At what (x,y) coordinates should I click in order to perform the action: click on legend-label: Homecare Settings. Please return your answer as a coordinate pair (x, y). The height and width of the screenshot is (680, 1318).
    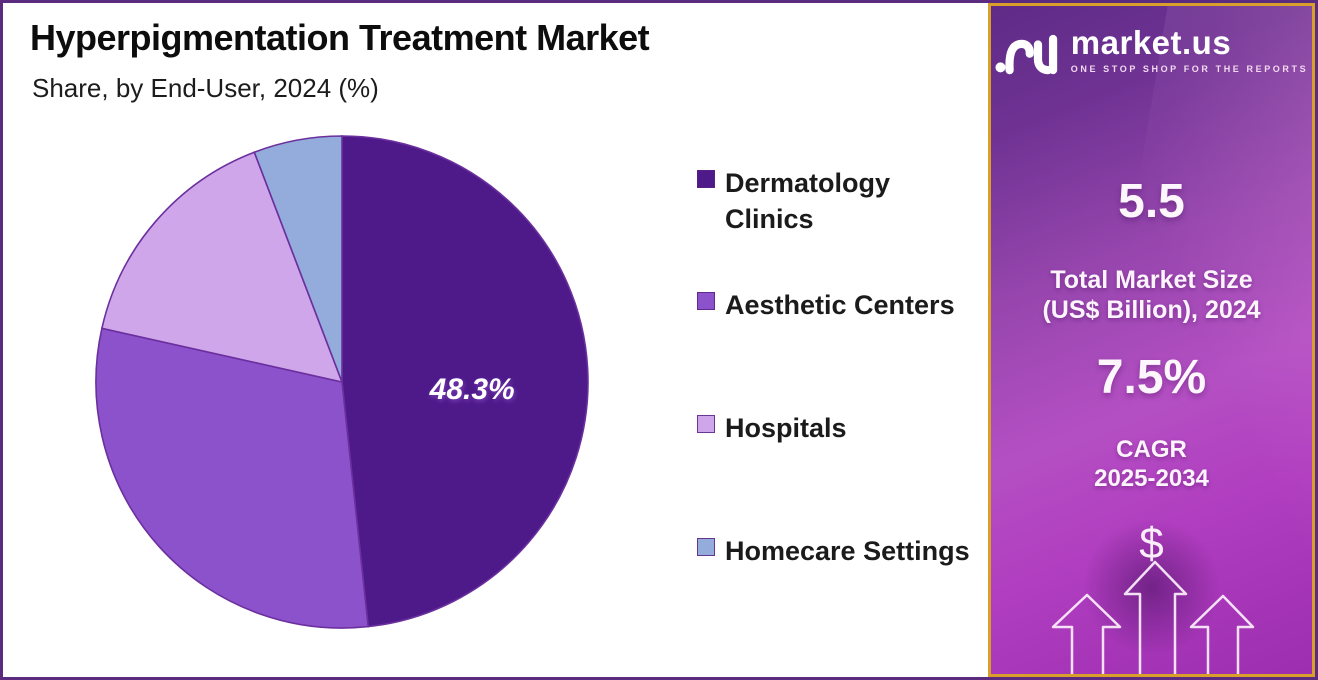
    Looking at the image, I should click on (847, 551).